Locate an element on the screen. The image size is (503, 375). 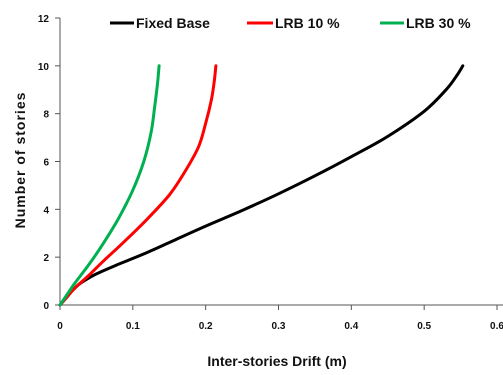
y-tick-label: 2 is located at coordinates (46, 258).